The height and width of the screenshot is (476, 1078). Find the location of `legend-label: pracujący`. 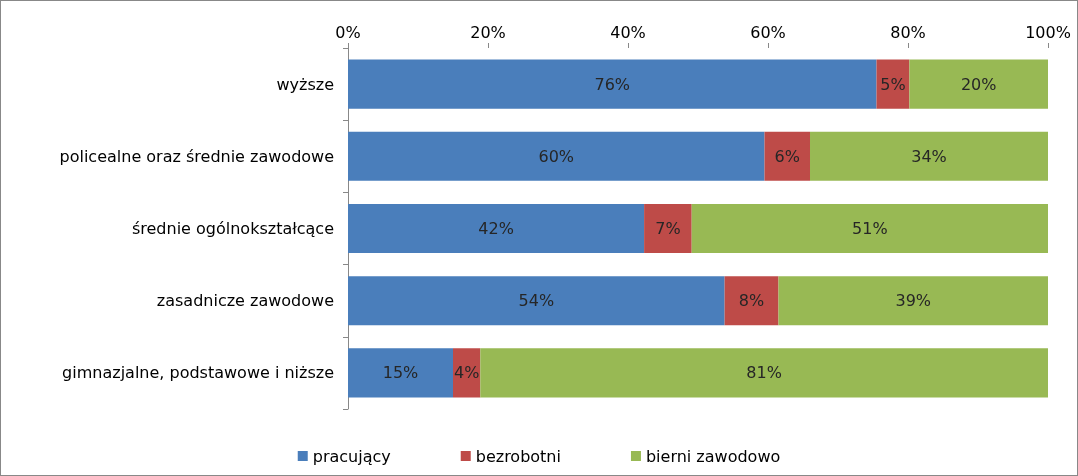

legend-label: pracujący is located at coordinates (351, 456).